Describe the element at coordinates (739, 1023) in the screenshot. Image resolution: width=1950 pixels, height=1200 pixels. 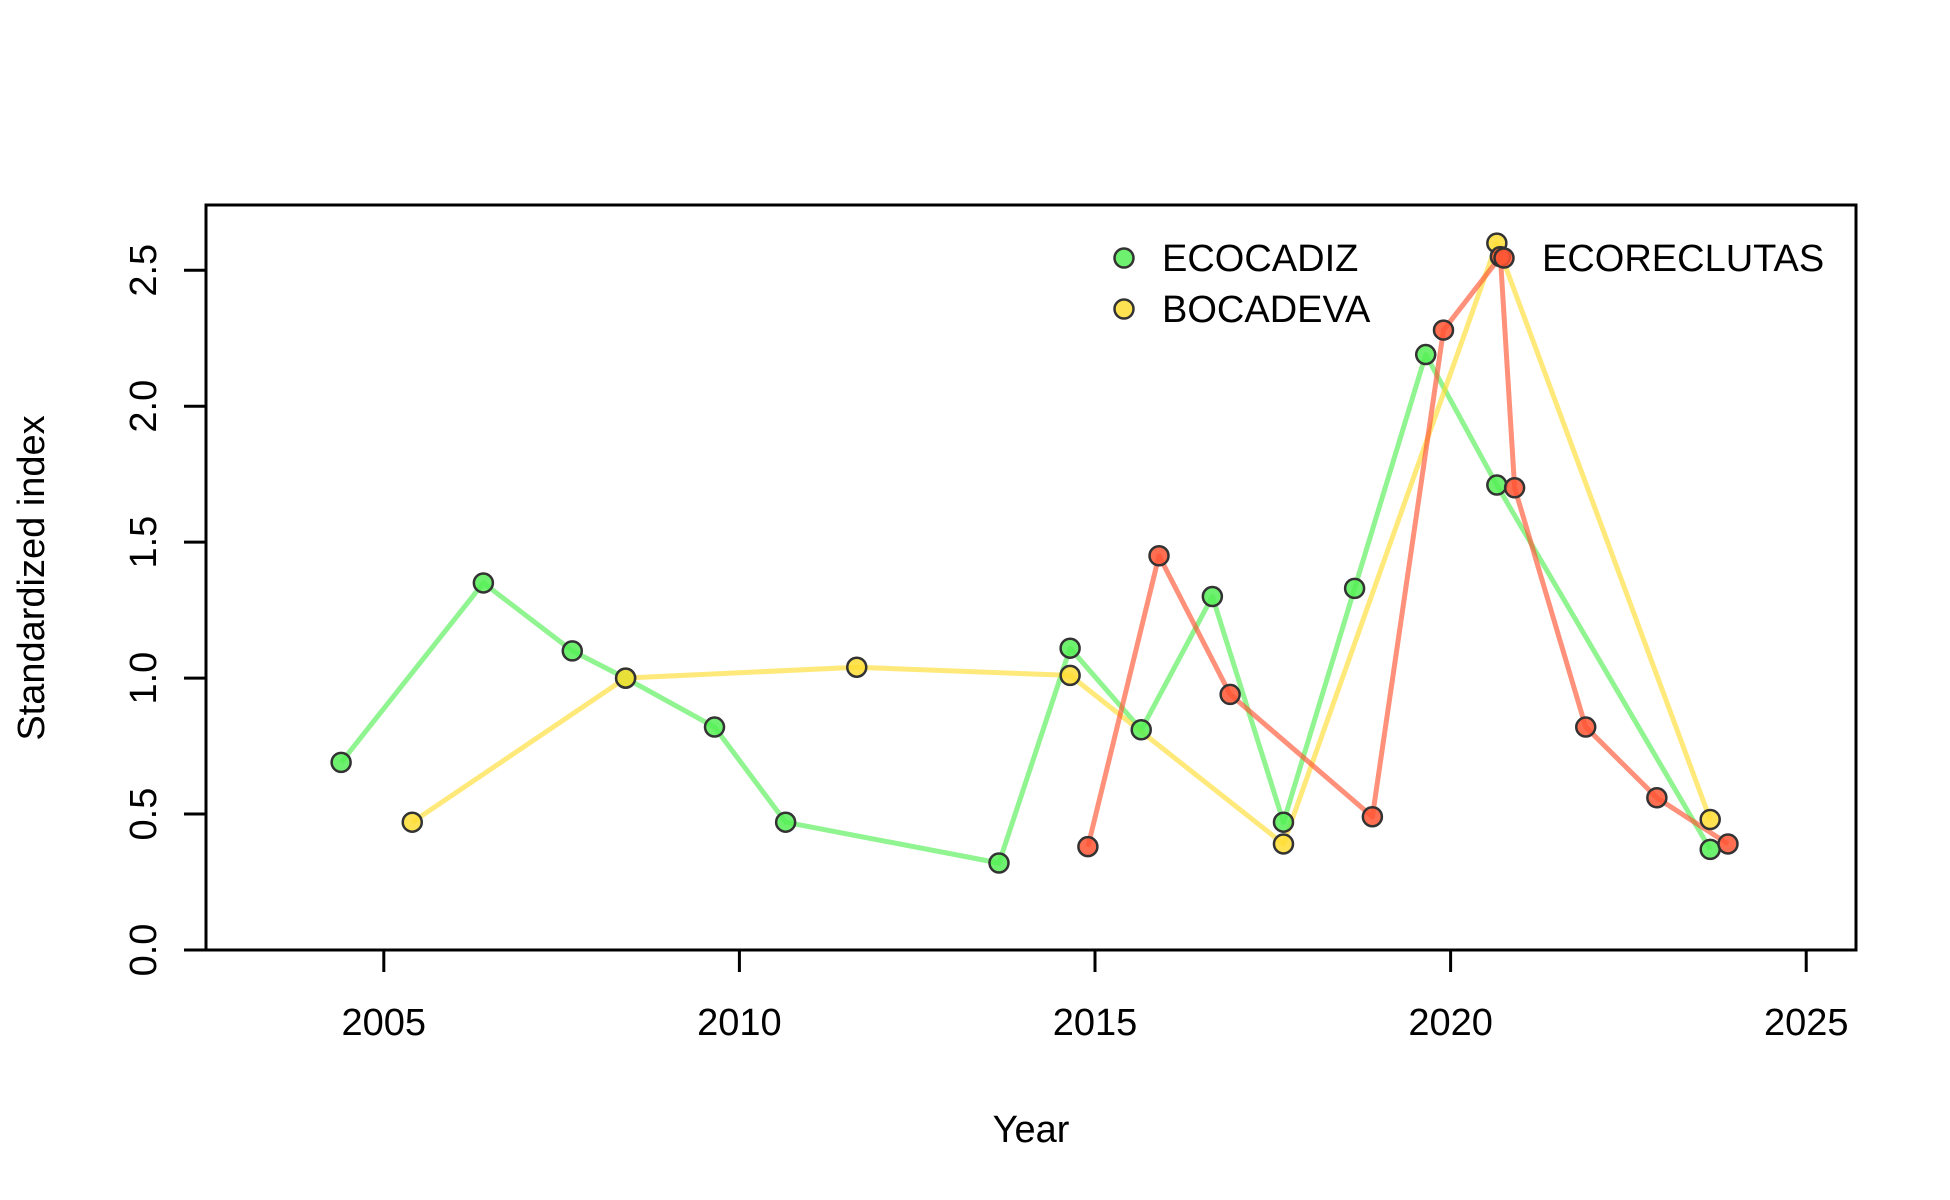
I see `x-tick-label: 2010` at that location.